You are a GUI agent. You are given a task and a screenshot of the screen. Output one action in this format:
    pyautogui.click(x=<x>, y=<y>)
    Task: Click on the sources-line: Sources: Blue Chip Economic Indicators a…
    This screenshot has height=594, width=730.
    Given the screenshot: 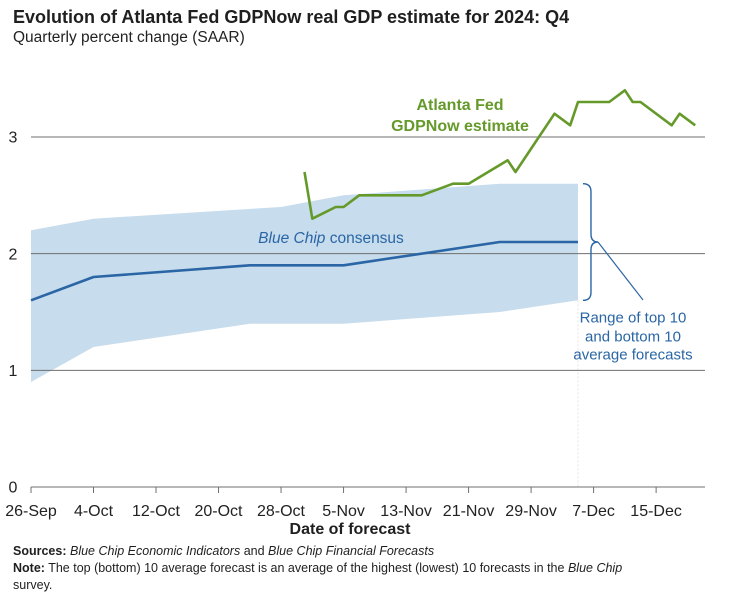 What is the action you would take?
    pyautogui.click(x=317, y=551)
    